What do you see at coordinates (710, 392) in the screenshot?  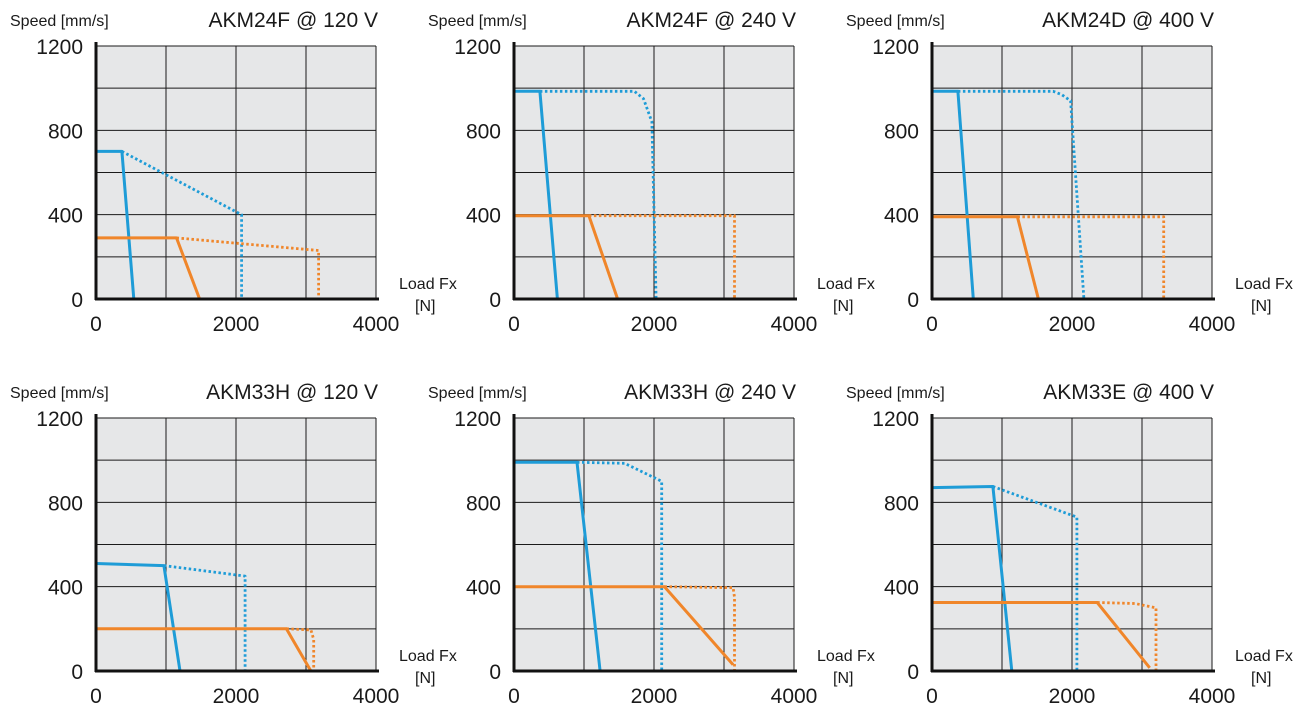 I see `chart-title: AKM33H @ 240 V` at bounding box center [710, 392].